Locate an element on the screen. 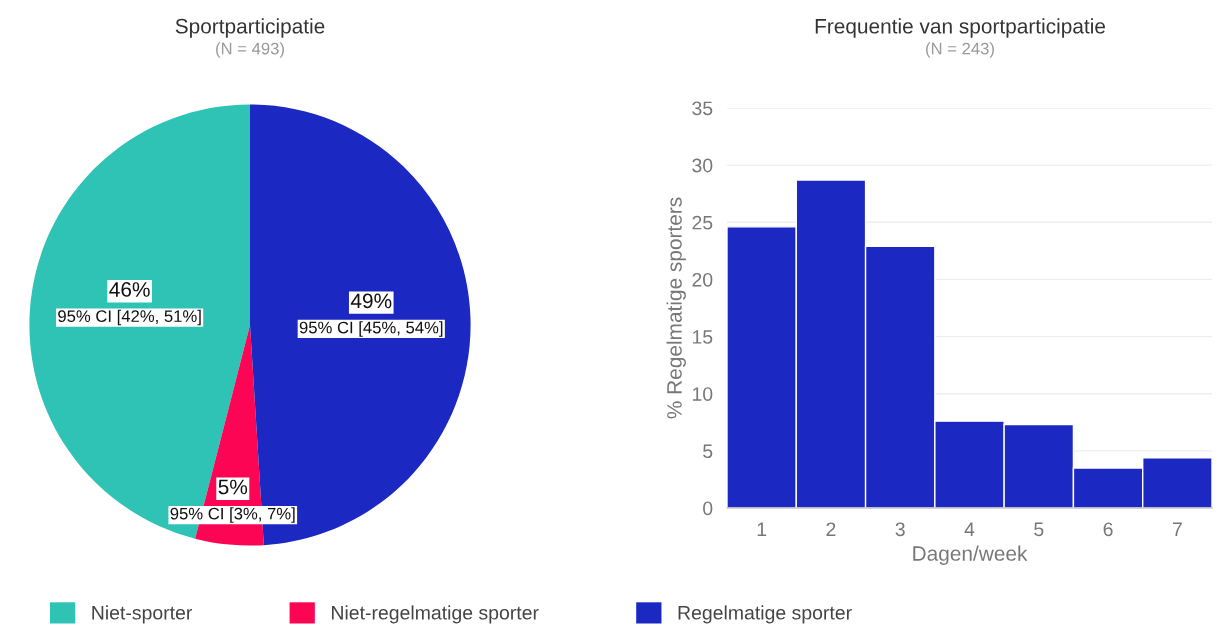 The image size is (1219, 641). x-tick-label: 4 is located at coordinates (969, 529).